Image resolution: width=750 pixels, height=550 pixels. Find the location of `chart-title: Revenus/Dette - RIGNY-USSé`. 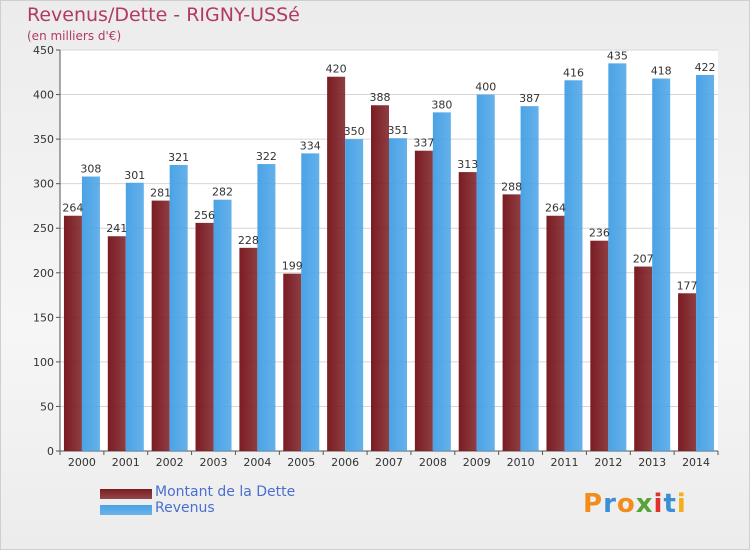

chart-title: Revenus/Dette - RIGNY-USSé is located at coordinates (163, 15).